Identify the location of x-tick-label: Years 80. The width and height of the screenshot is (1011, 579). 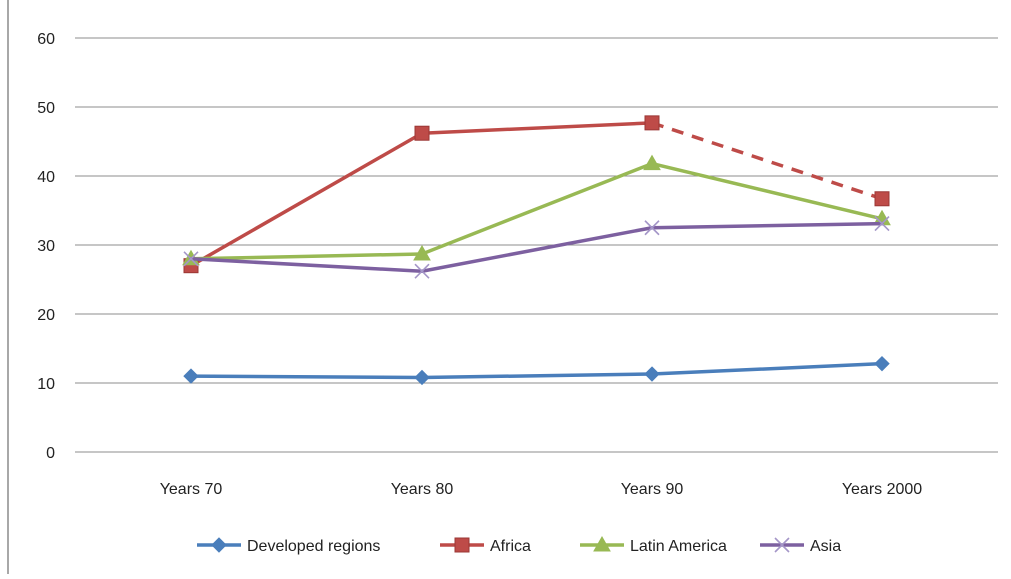
(422, 489).